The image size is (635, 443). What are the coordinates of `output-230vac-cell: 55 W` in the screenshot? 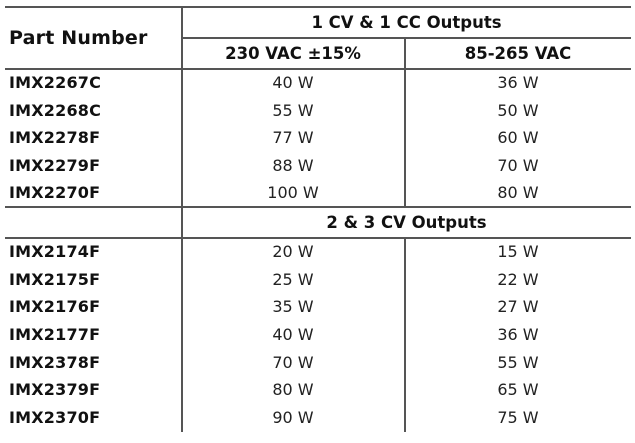 It's located at (293, 110).